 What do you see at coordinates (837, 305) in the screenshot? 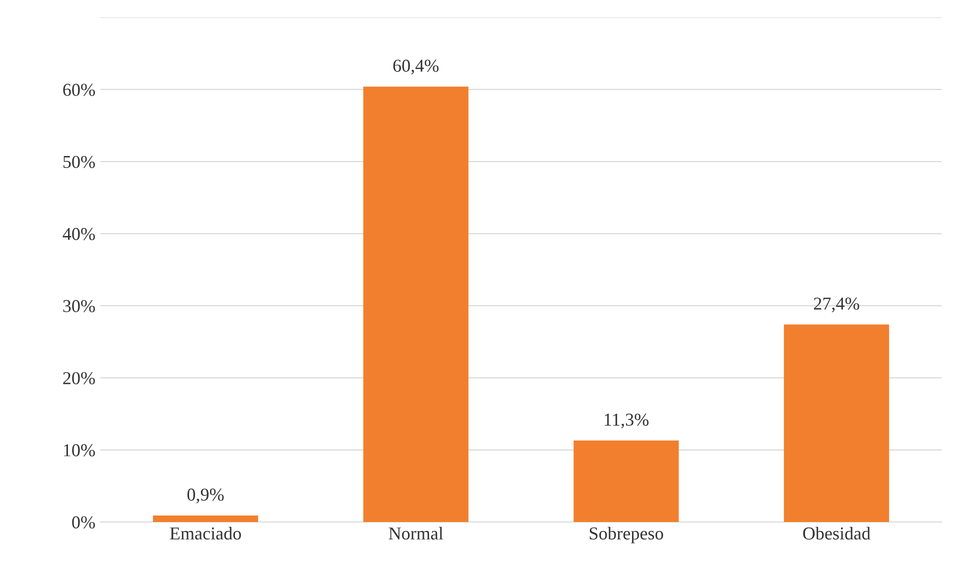
I see `data-label: 27,4%` at bounding box center [837, 305].